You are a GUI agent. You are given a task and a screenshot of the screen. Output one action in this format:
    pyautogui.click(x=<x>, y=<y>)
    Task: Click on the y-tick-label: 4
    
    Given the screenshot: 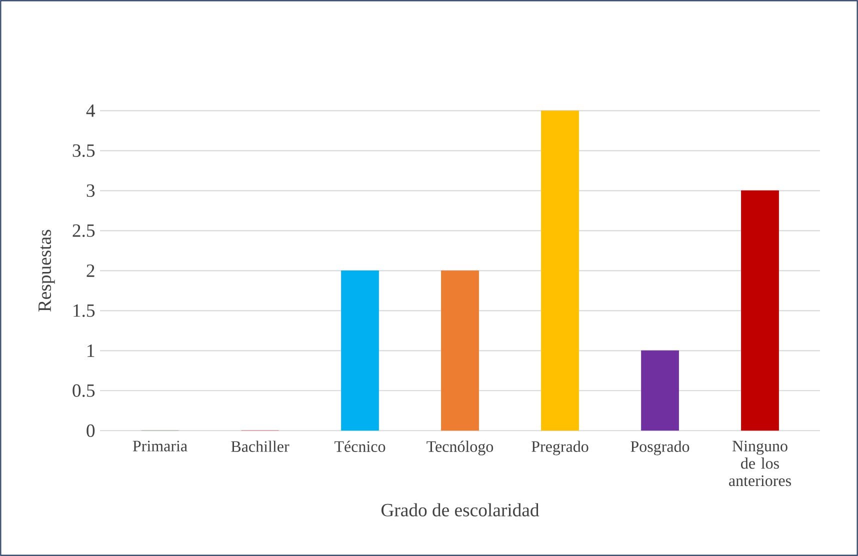 What is the action you would take?
    pyautogui.click(x=91, y=110)
    